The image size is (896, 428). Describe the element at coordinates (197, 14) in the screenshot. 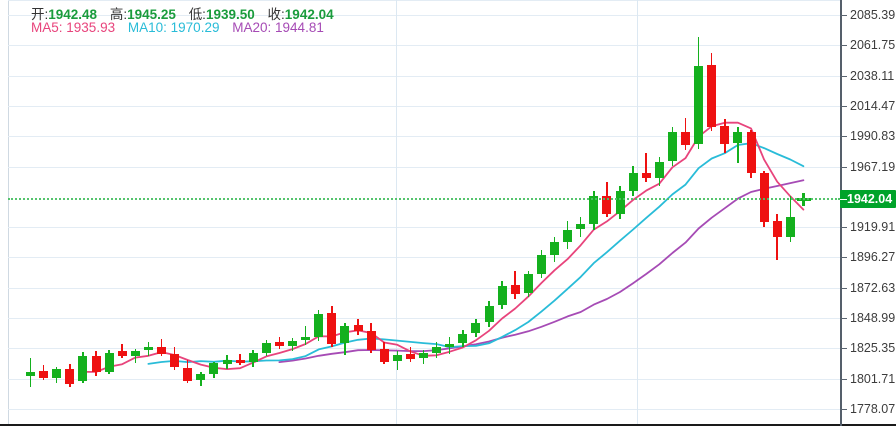

I see `low-label: 低:` at that location.